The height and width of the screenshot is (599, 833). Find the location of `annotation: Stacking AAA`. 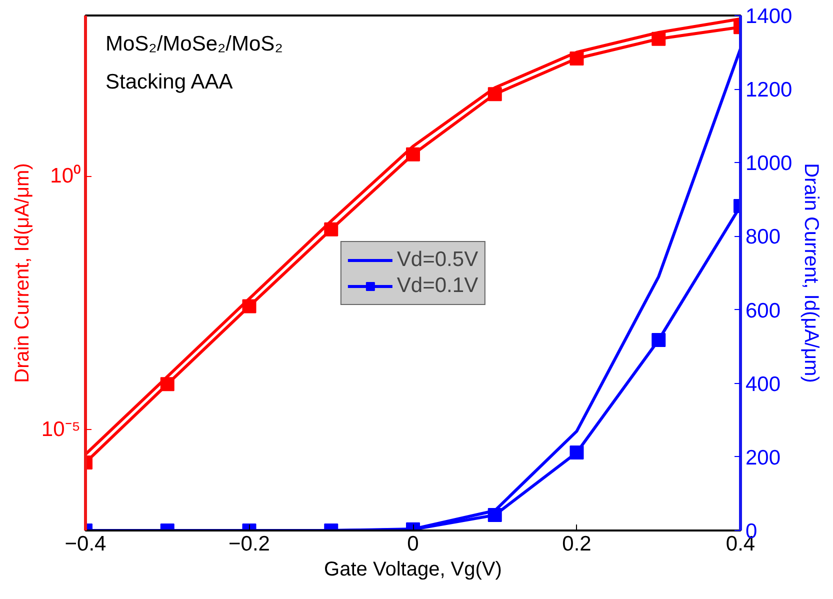

annotation: Stacking AAA is located at coordinates (169, 82).